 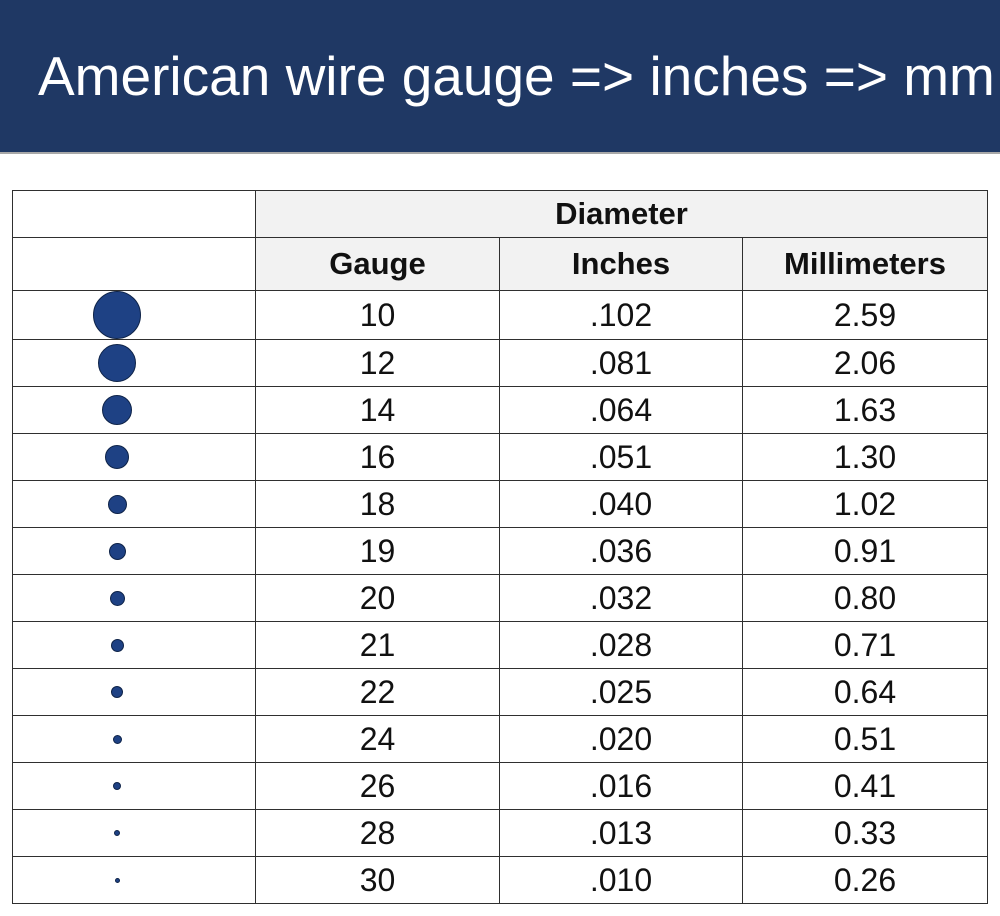 I want to click on column-header-inches: Inches, so click(x=621, y=264).